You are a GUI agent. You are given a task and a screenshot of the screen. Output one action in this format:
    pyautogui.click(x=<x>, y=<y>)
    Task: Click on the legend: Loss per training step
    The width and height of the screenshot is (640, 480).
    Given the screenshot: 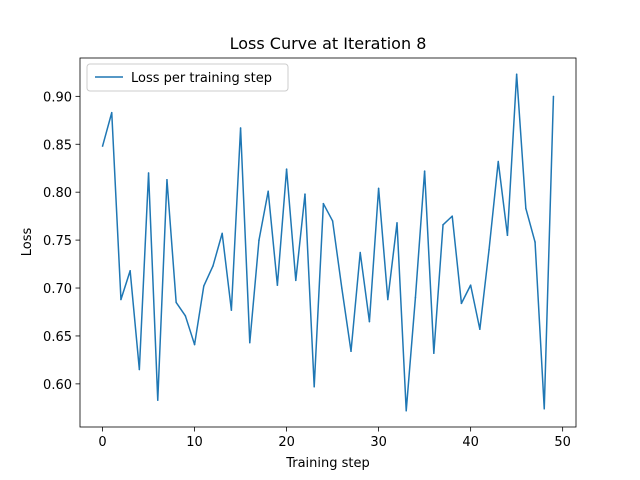 What is the action you would take?
    pyautogui.click(x=187, y=77)
    